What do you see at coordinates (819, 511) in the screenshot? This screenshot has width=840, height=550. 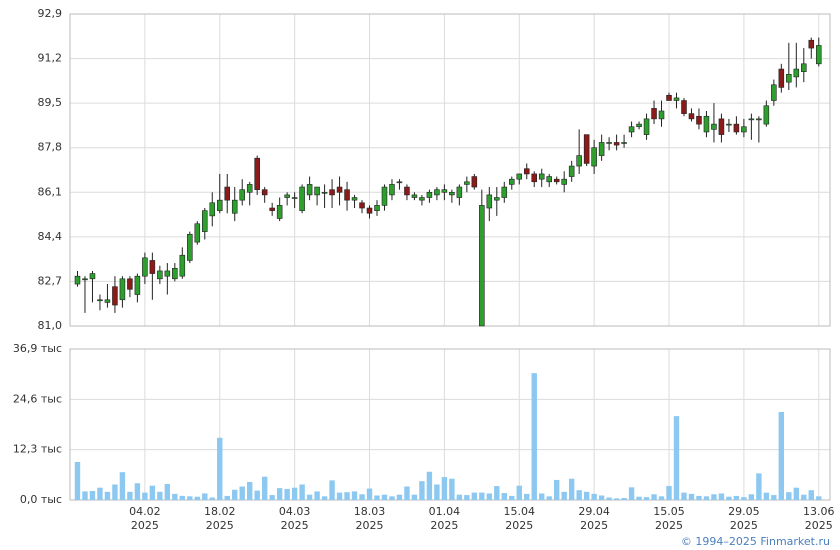 I see `x-tick-label: 13.06` at bounding box center [819, 511].